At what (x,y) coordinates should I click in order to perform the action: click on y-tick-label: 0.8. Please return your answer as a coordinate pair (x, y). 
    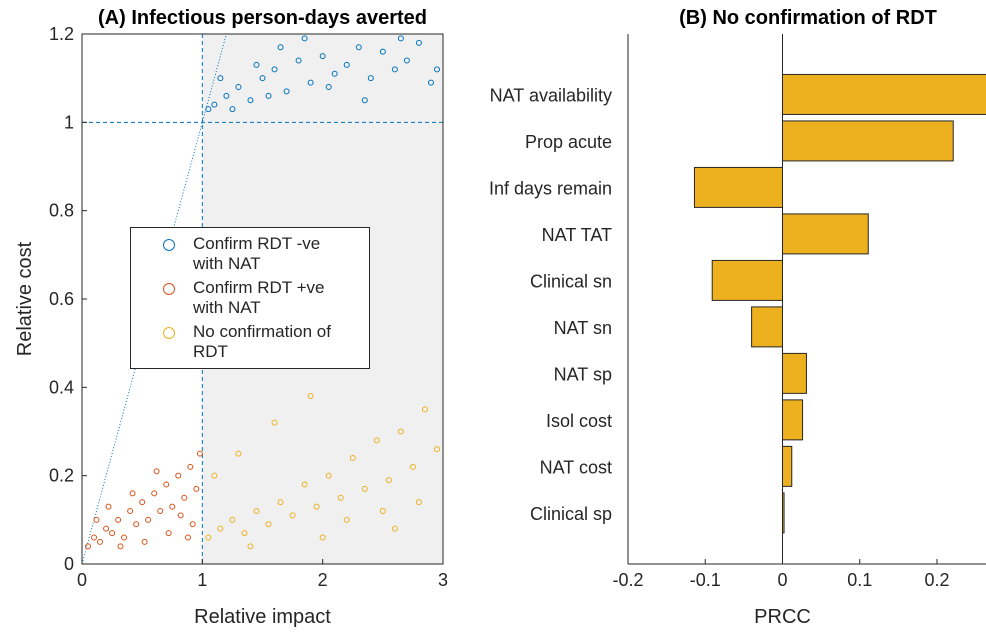
    Looking at the image, I should click on (61, 211).